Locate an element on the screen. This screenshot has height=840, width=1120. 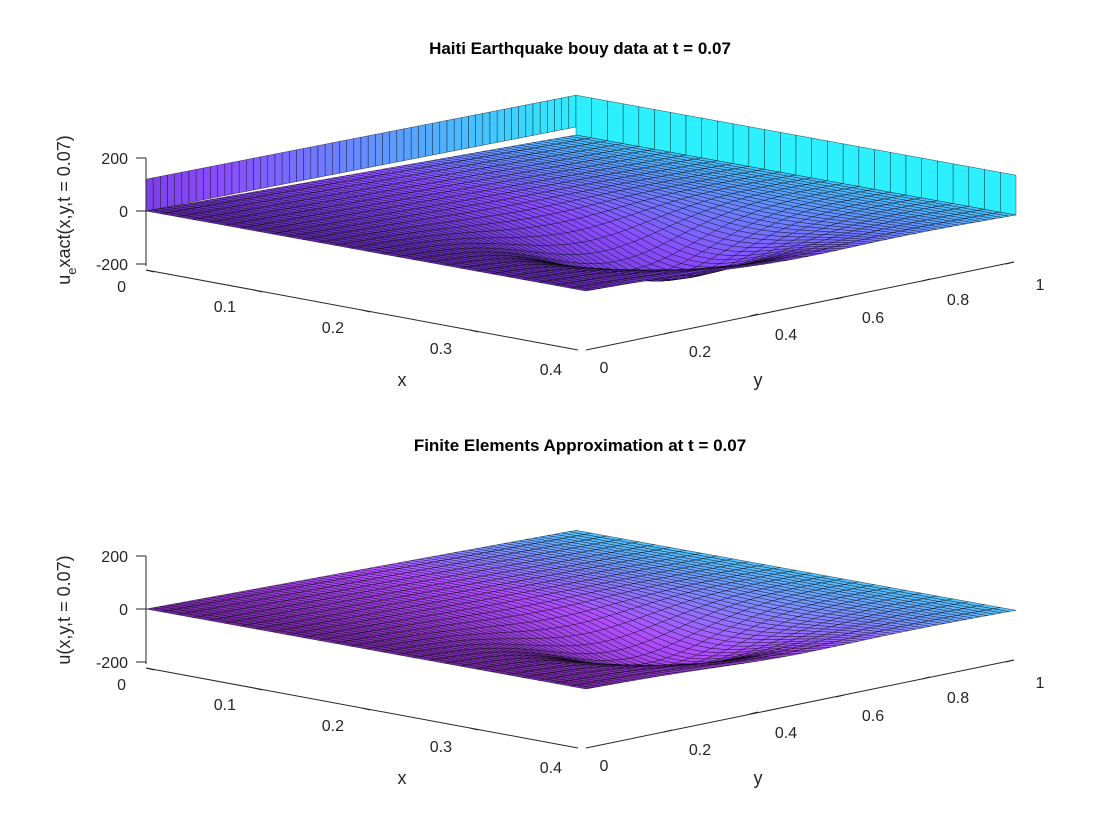
z-axis-label: uexact(x,y,t = 0.07) is located at coordinates (66, 209).